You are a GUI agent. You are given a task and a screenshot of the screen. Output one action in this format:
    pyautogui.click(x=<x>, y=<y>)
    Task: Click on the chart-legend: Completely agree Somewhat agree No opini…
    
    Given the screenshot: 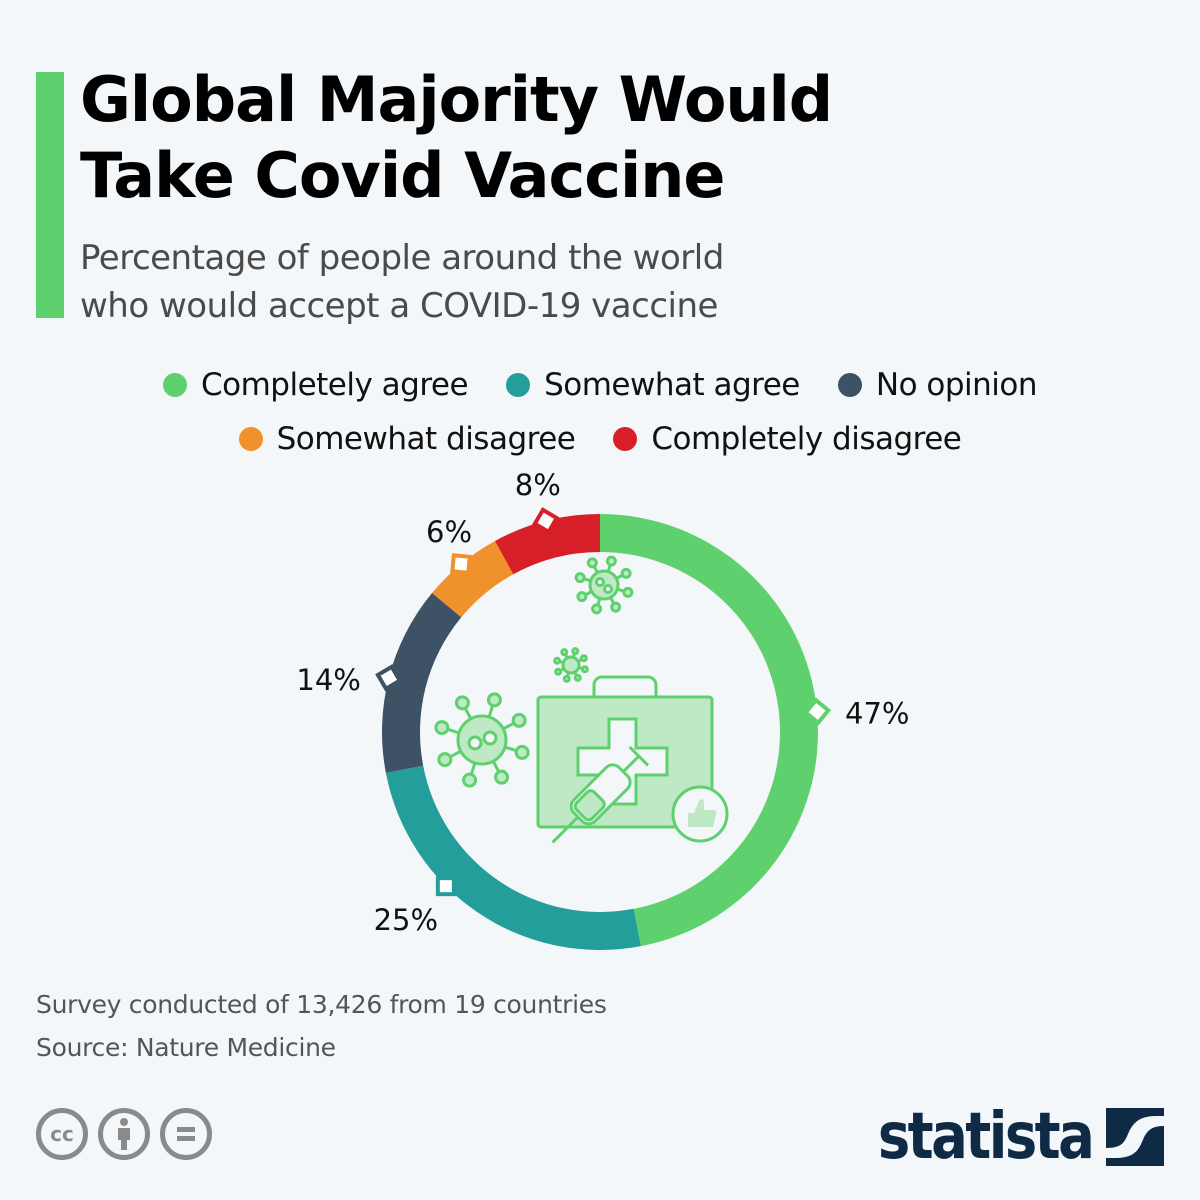 What is the action you would take?
    pyautogui.click(x=600, y=412)
    